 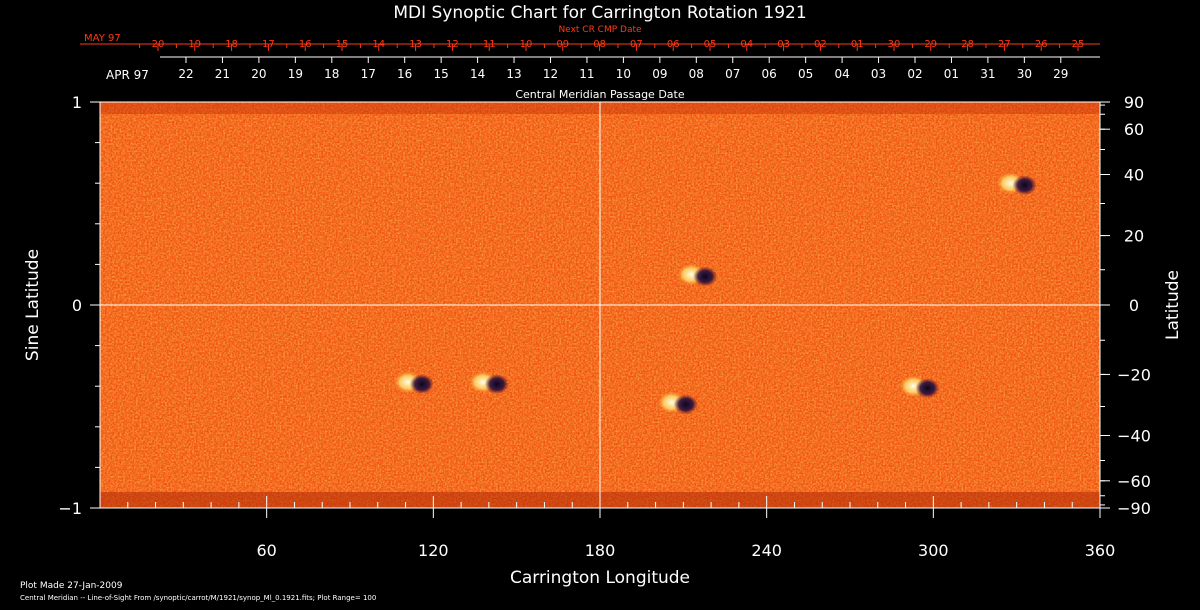 What do you see at coordinates (102, 38) in the screenshot?
I see `top-axis-month: MAY 97` at bounding box center [102, 38].